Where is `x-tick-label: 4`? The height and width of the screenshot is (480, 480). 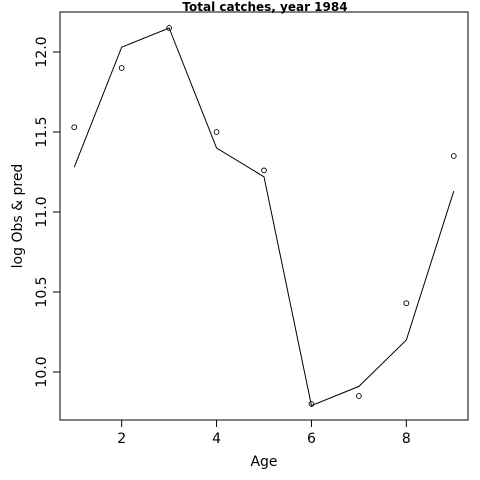
x-tick-label: 4 is located at coordinates (216, 439).